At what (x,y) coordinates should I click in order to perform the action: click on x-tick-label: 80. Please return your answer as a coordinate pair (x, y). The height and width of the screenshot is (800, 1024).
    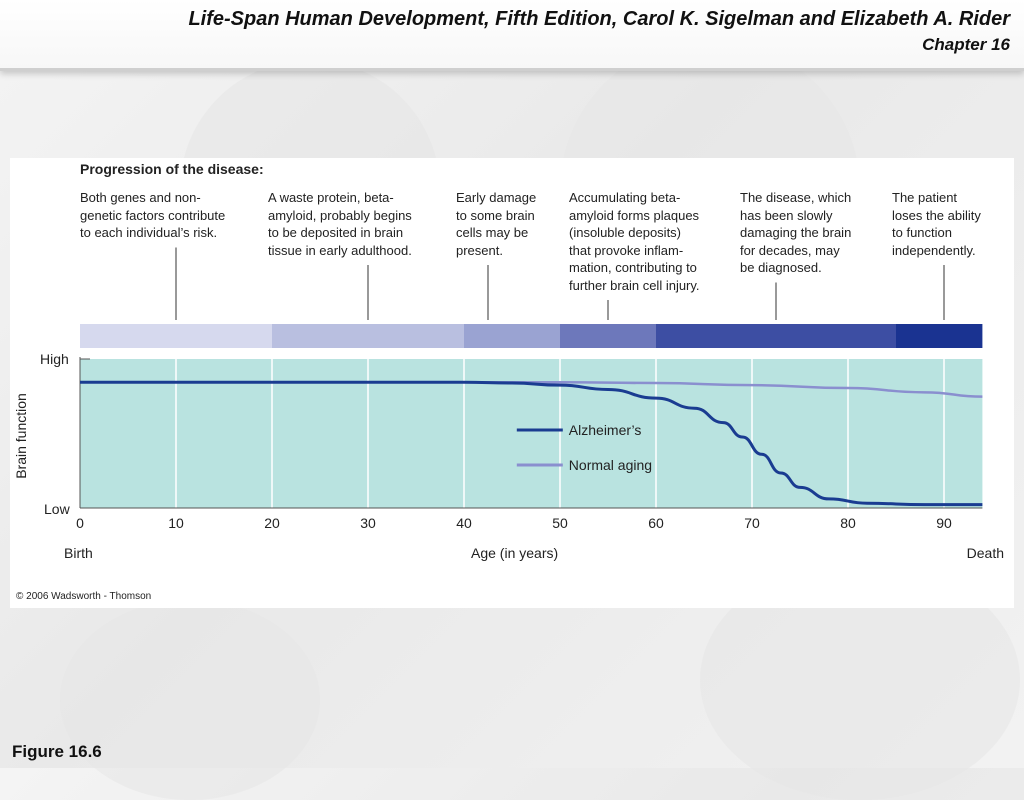
    Looking at the image, I should click on (848, 523).